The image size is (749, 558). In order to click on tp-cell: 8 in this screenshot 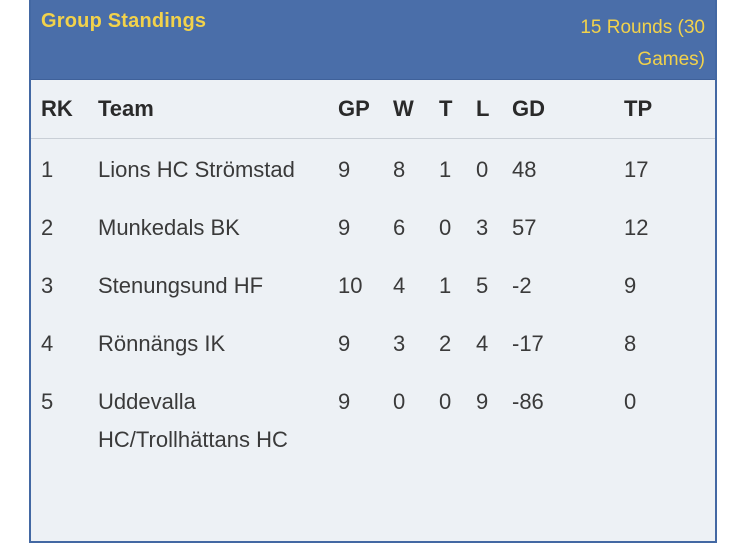, I will do `click(630, 343)`.